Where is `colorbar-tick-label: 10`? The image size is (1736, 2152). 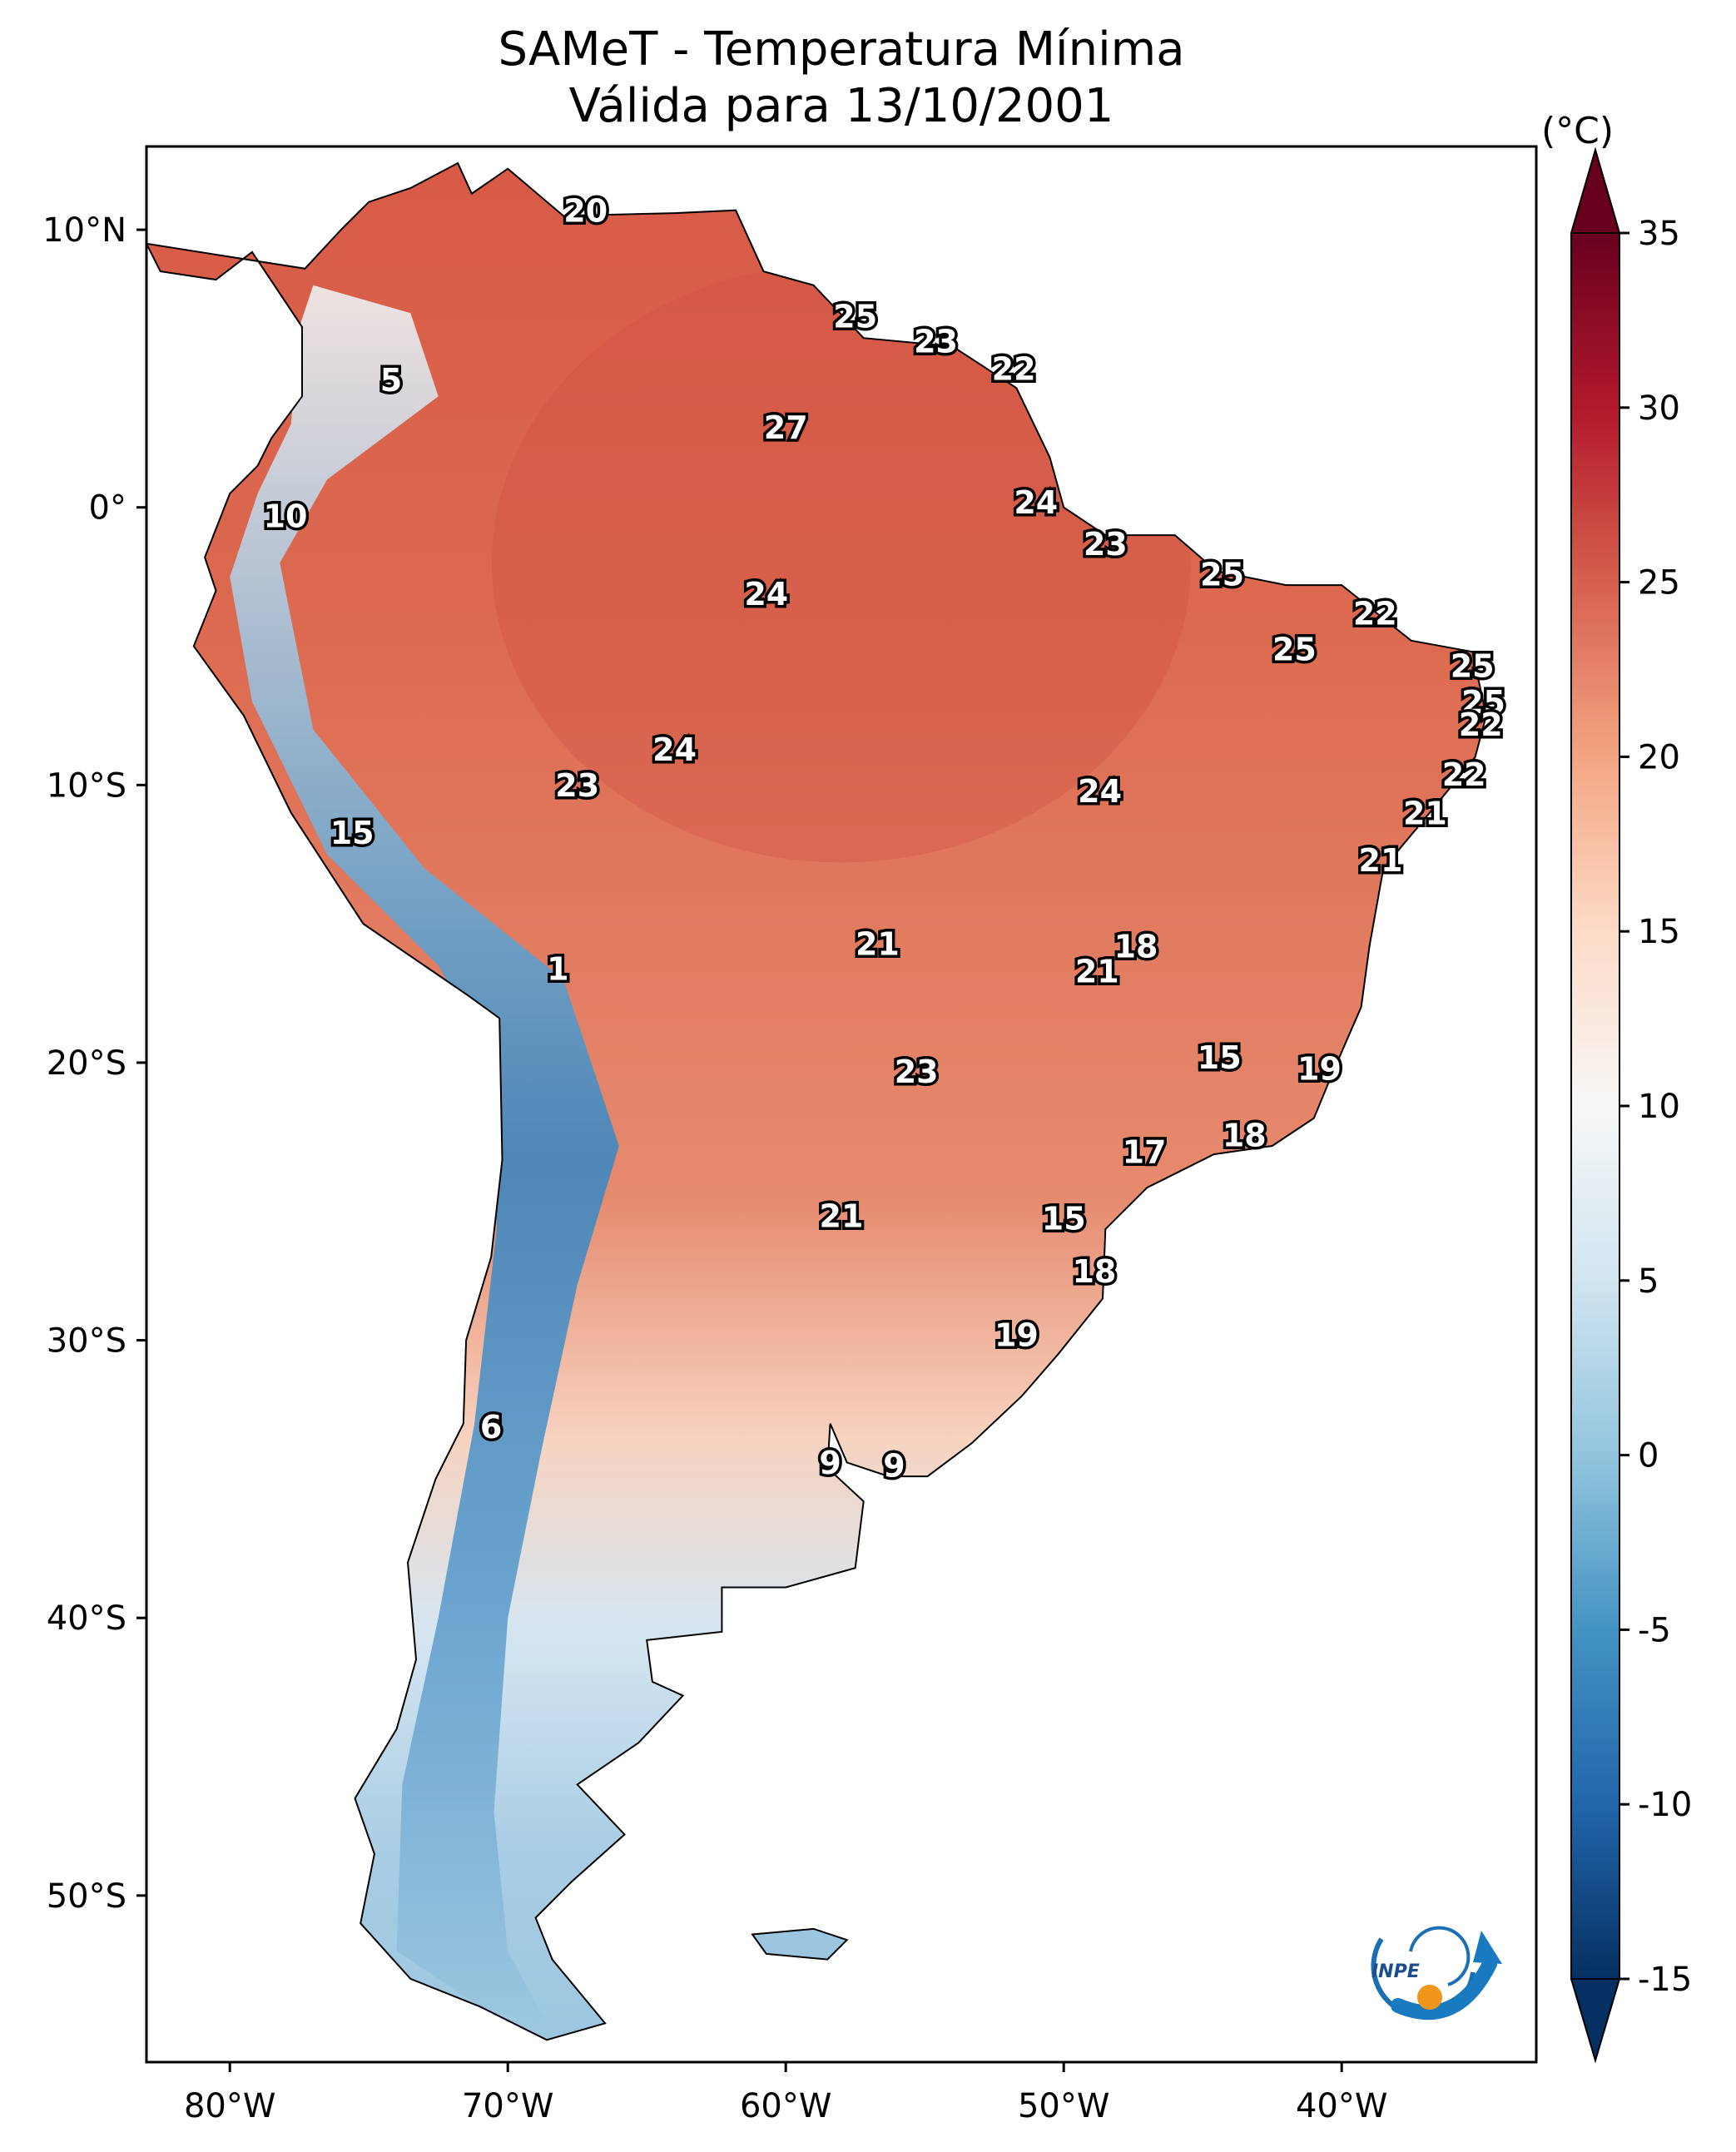
colorbar-tick-label: 10 is located at coordinates (1659, 1107).